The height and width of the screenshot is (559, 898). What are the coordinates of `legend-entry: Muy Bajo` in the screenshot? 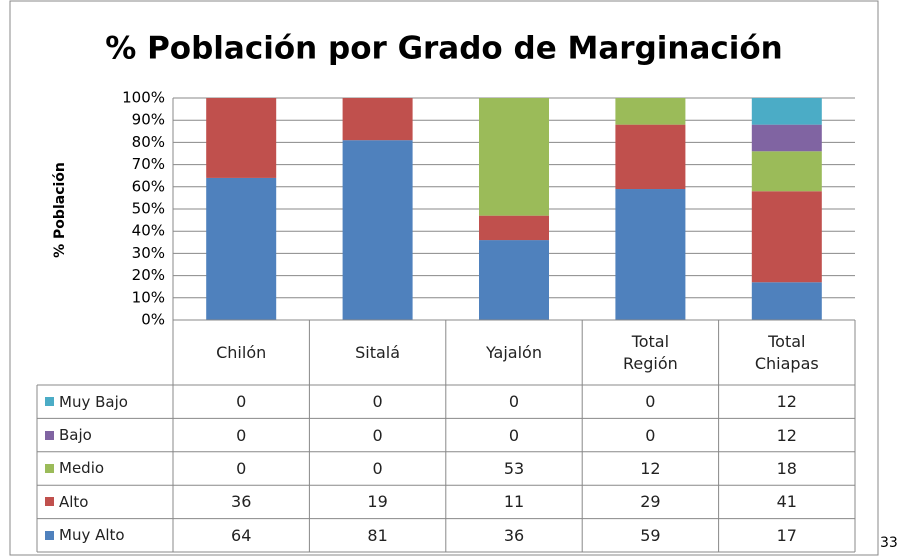 It's located at (105, 401).